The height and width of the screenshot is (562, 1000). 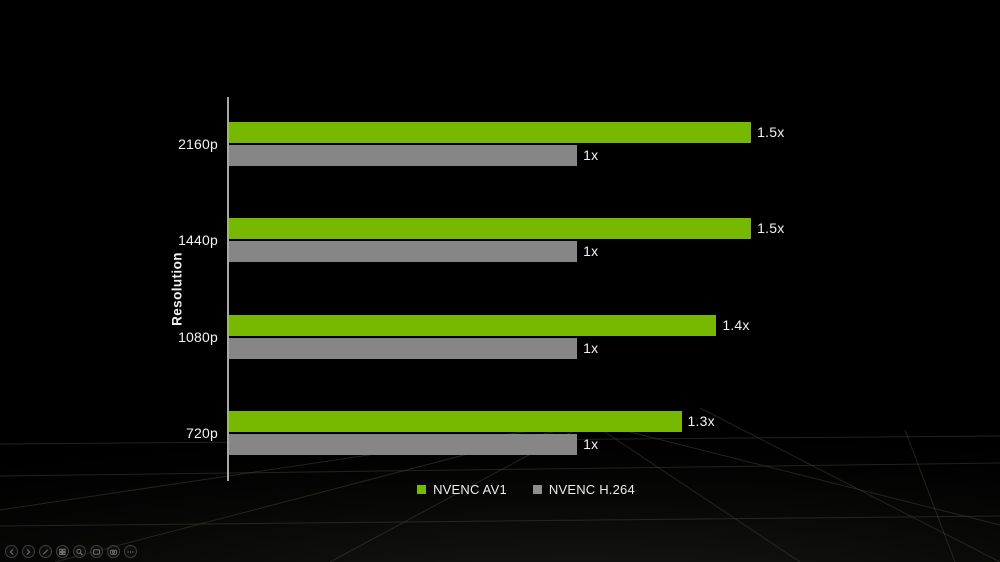 I want to click on next-slide-icon, so click(x=28, y=551).